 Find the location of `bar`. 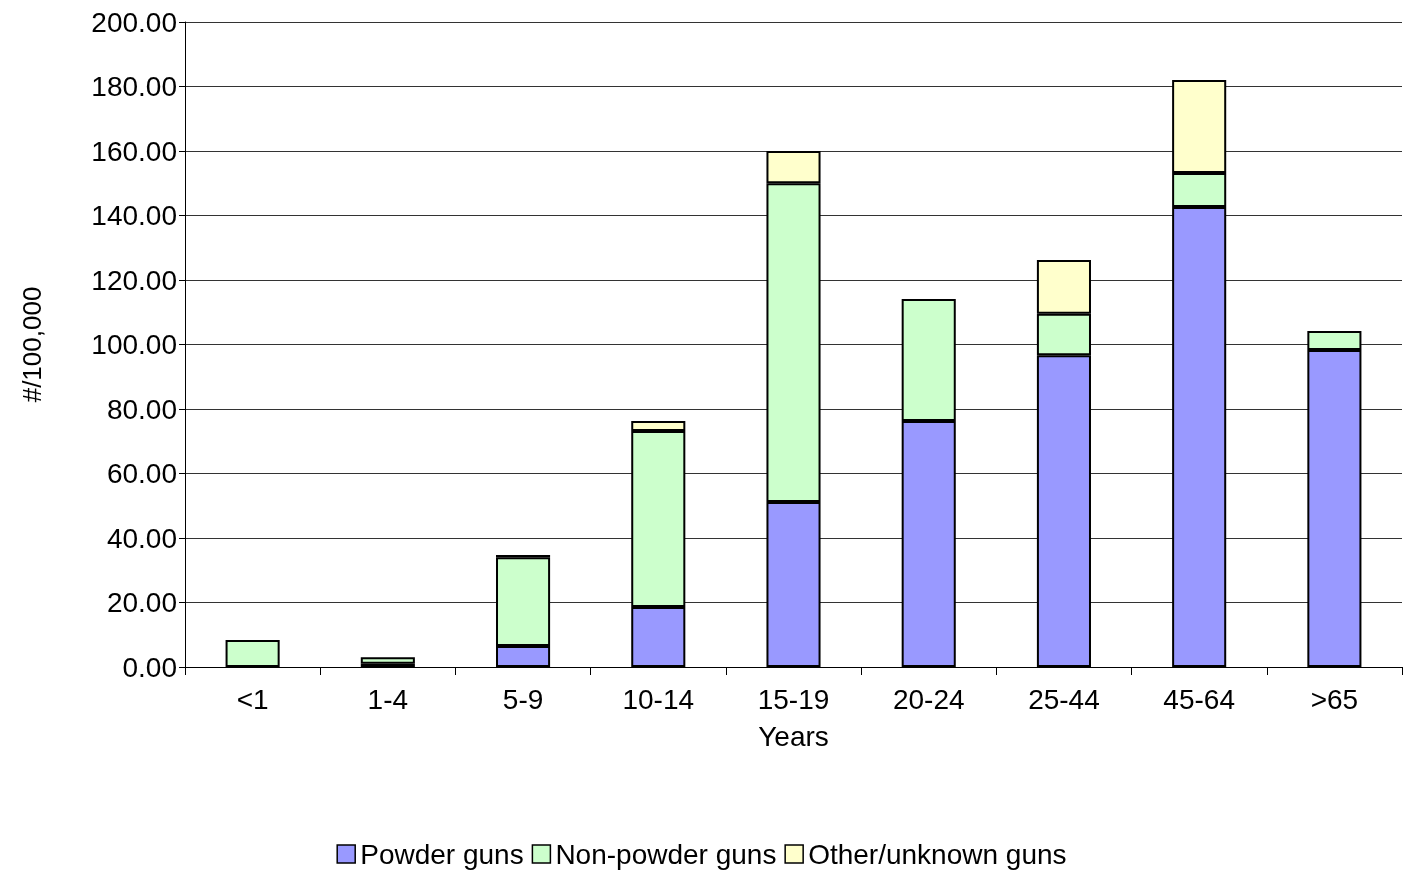

bar is located at coordinates (387, 660).